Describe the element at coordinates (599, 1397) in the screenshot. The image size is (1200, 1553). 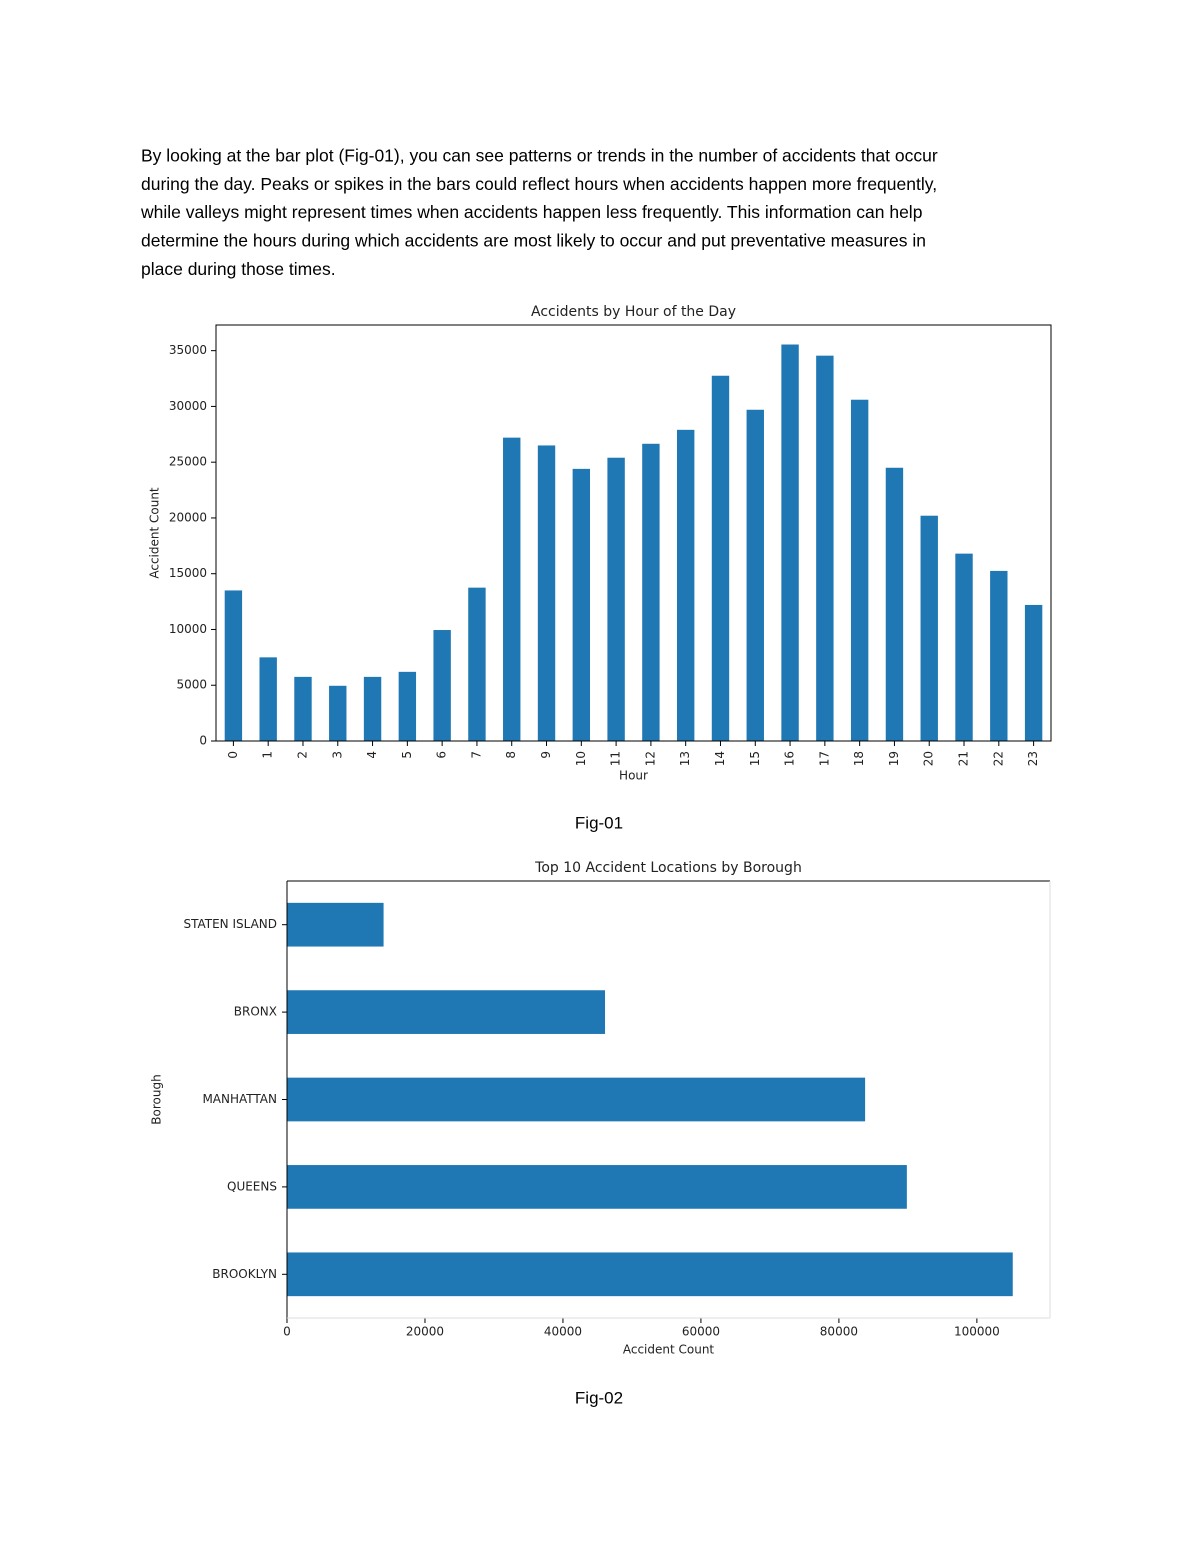
I see `caption: Fig-02` at that location.